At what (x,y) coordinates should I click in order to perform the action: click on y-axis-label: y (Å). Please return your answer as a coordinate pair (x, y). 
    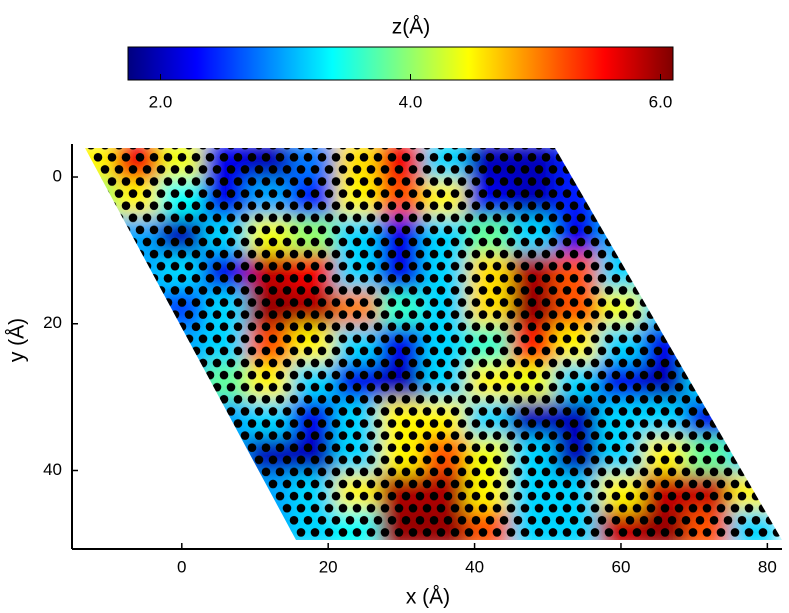
    Looking at the image, I should click on (17, 340).